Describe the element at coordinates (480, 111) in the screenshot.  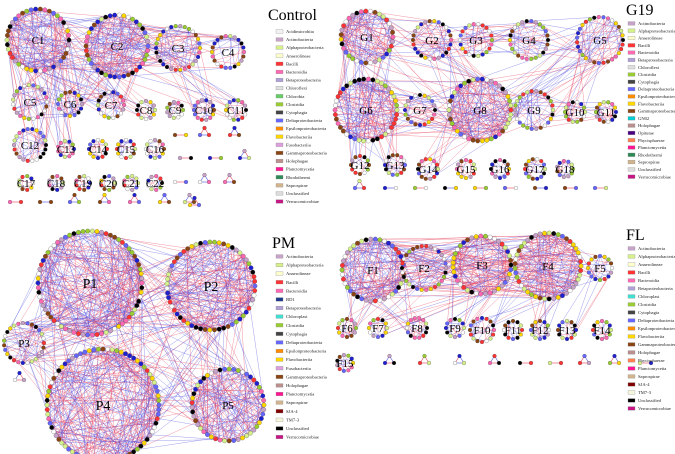
I see `module-label: G8` at that location.